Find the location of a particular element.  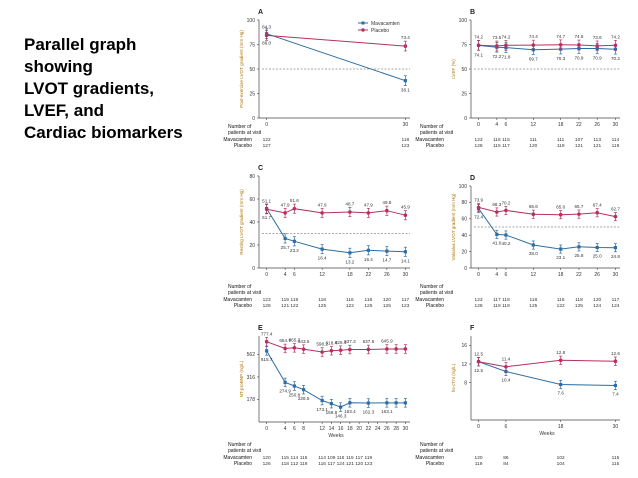

data-label-placebo-F: 12.6 is located at coordinates (615, 353).